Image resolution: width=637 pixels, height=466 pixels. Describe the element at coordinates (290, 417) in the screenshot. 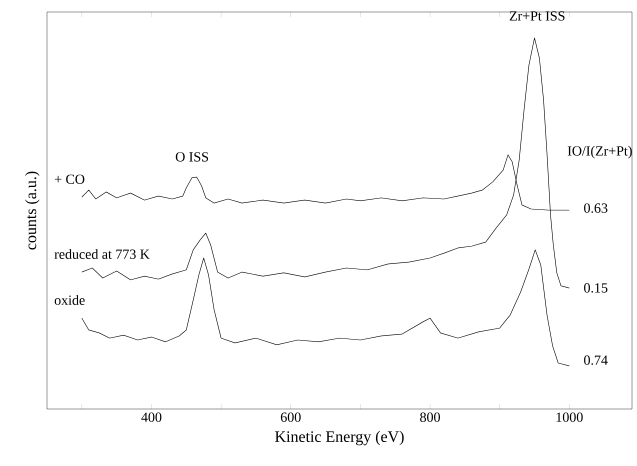

I see `x-tick-label: 600` at that location.